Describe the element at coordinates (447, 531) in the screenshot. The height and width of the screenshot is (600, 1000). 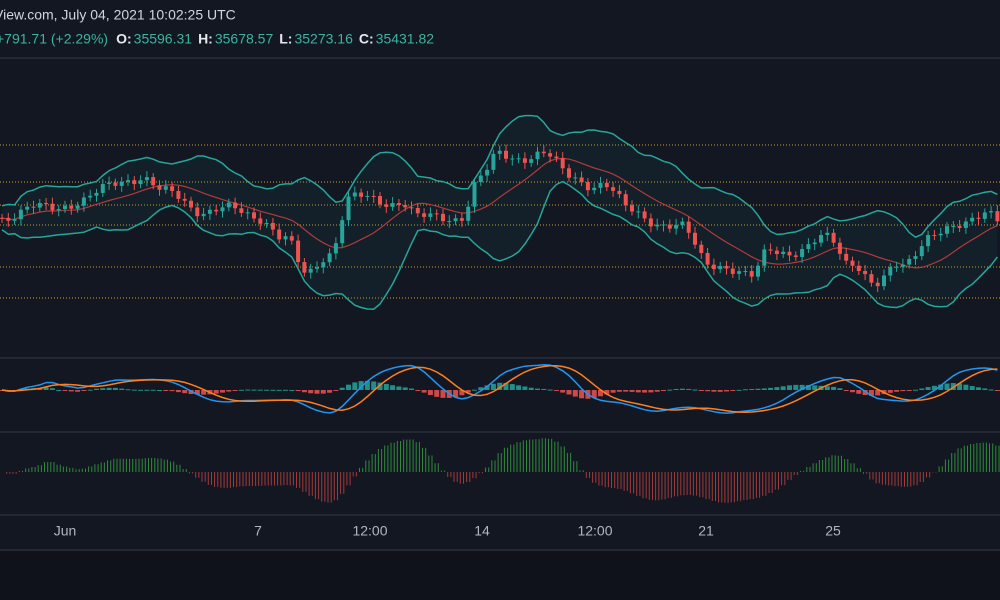
I see `x-axis: Jun 7 12:00 14 12:00 21 25` at that location.